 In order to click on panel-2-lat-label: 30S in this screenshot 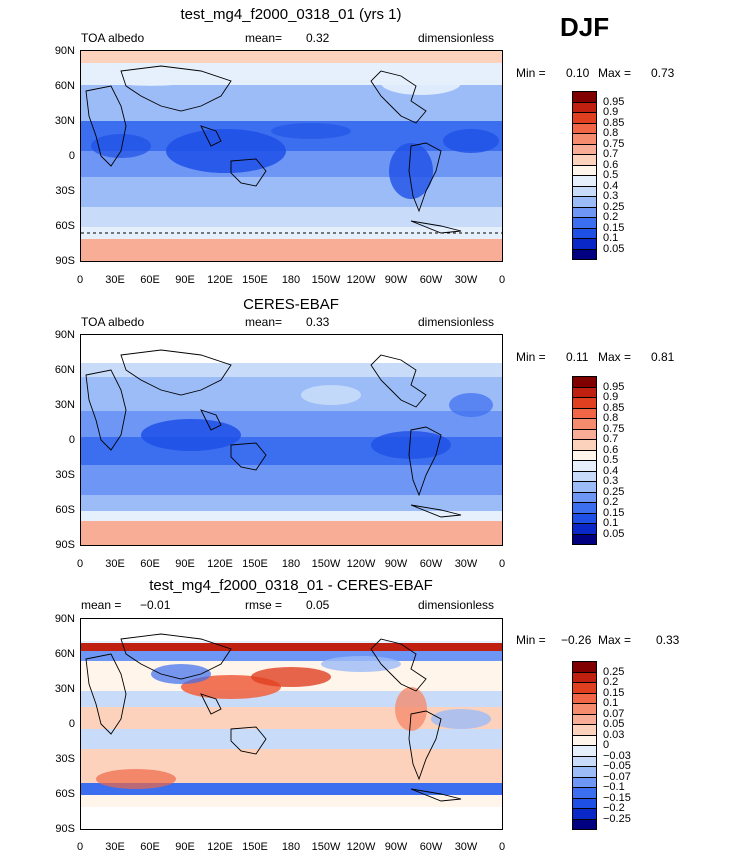, I will do `click(65, 475)`.